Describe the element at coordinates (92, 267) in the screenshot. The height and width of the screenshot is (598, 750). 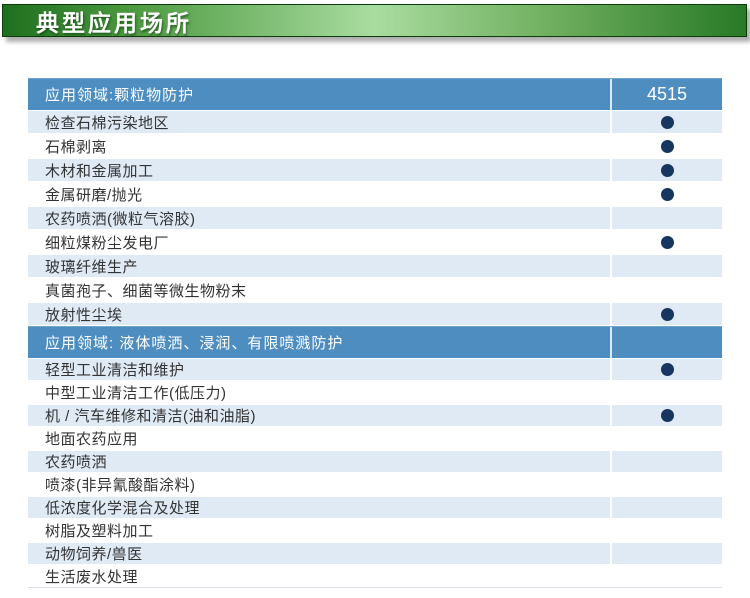
I see `row-label: 玻璃纤维生产` at that location.